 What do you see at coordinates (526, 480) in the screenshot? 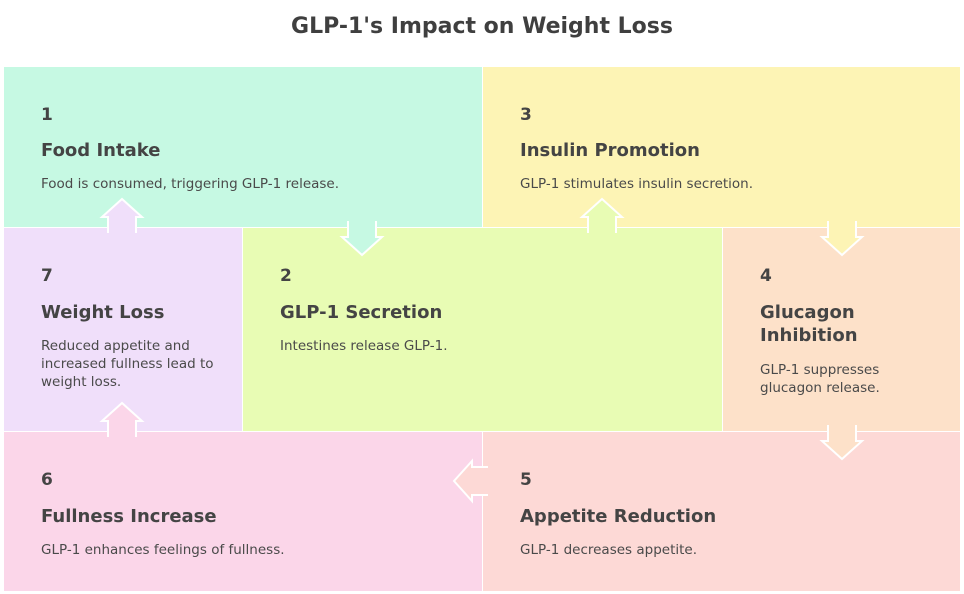
I see `step-number: 5` at bounding box center [526, 480].